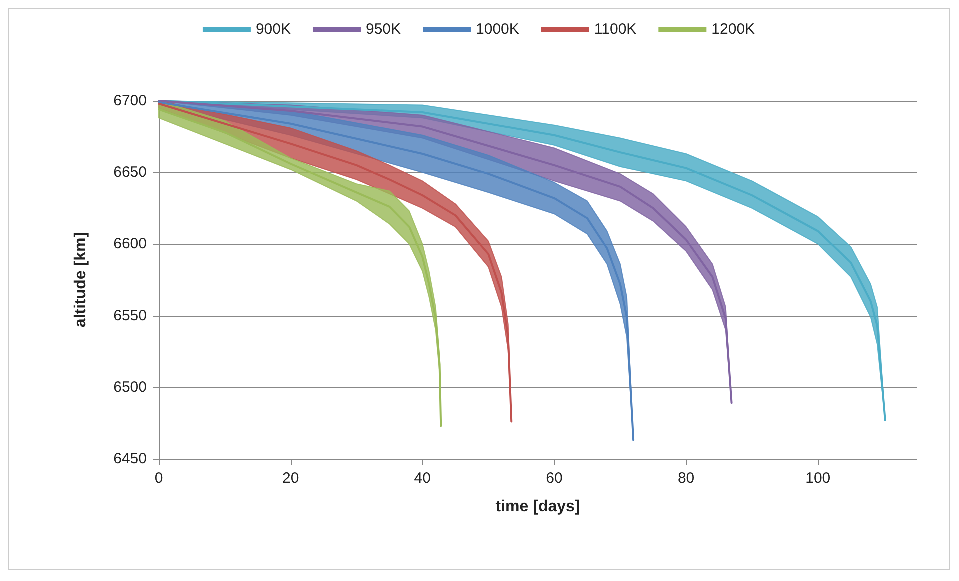  What do you see at coordinates (81, 280) in the screenshot?
I see `y-axis-title: altitude [km]` at bounding box center [81, 280].